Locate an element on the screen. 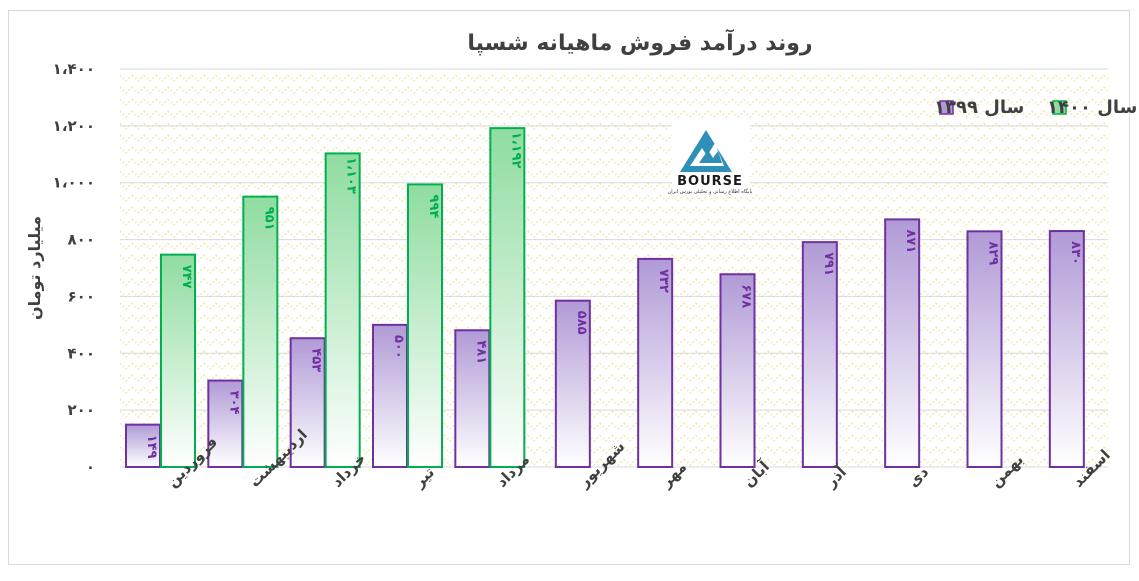 This screenshot has width=1139, height=581. data-label: ۸۳۰ is located at coordinates (1075, 253).